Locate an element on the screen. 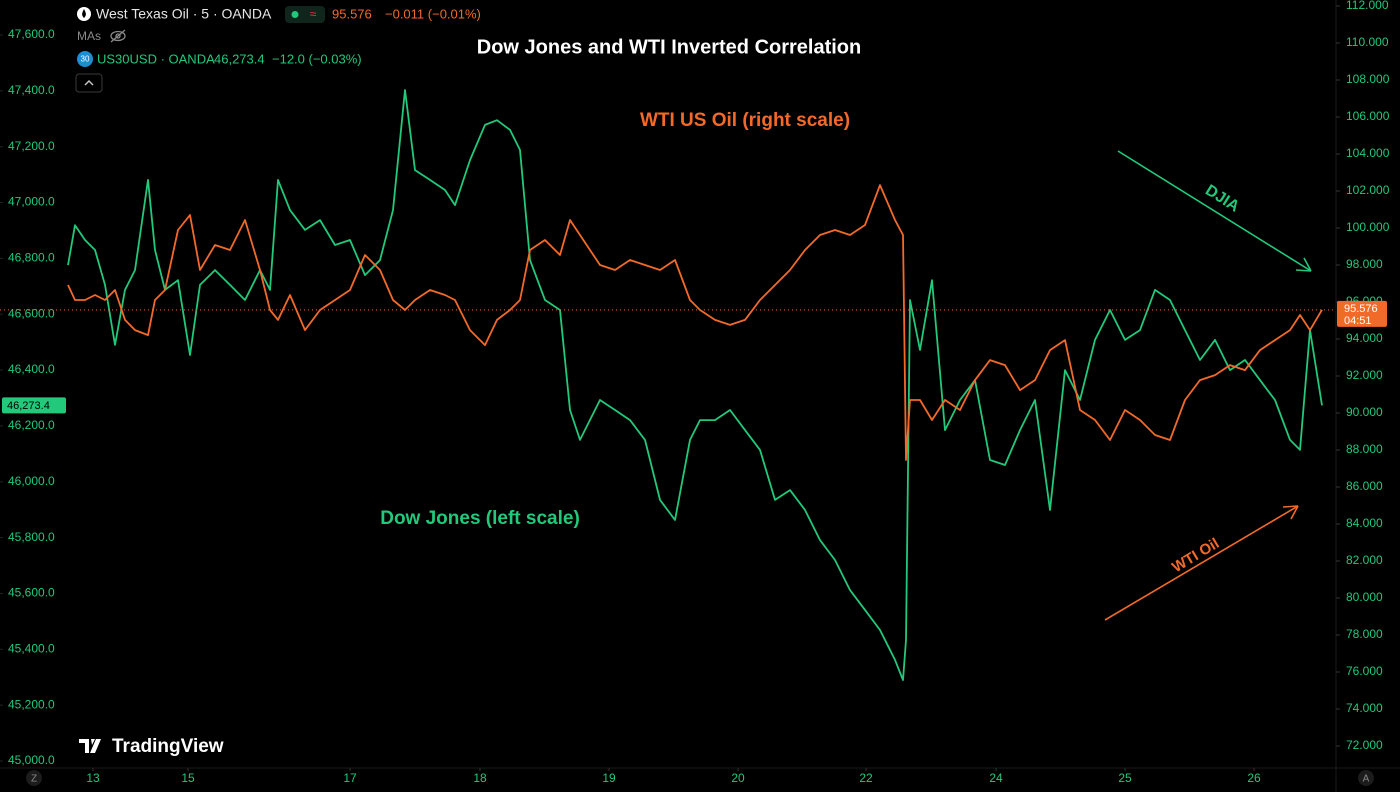  y-tick-label: 46,400.0 is located at coordinates (31, 369).